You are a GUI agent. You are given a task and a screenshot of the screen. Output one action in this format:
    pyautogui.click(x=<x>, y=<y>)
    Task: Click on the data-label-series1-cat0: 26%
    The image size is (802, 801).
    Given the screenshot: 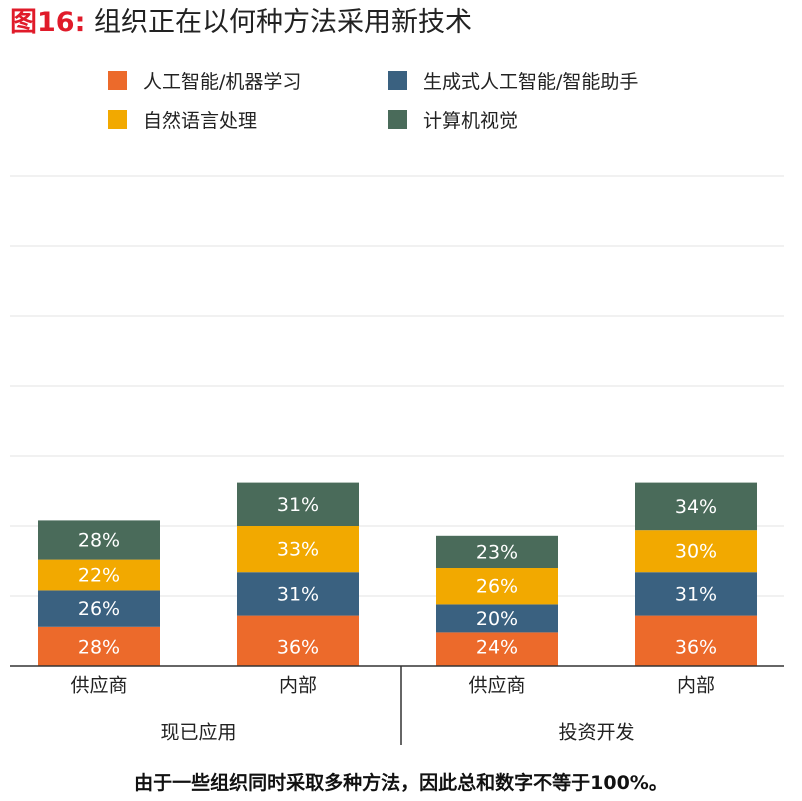 What is the action you would take?
    pyautogui.click(x=99, y=609)
    